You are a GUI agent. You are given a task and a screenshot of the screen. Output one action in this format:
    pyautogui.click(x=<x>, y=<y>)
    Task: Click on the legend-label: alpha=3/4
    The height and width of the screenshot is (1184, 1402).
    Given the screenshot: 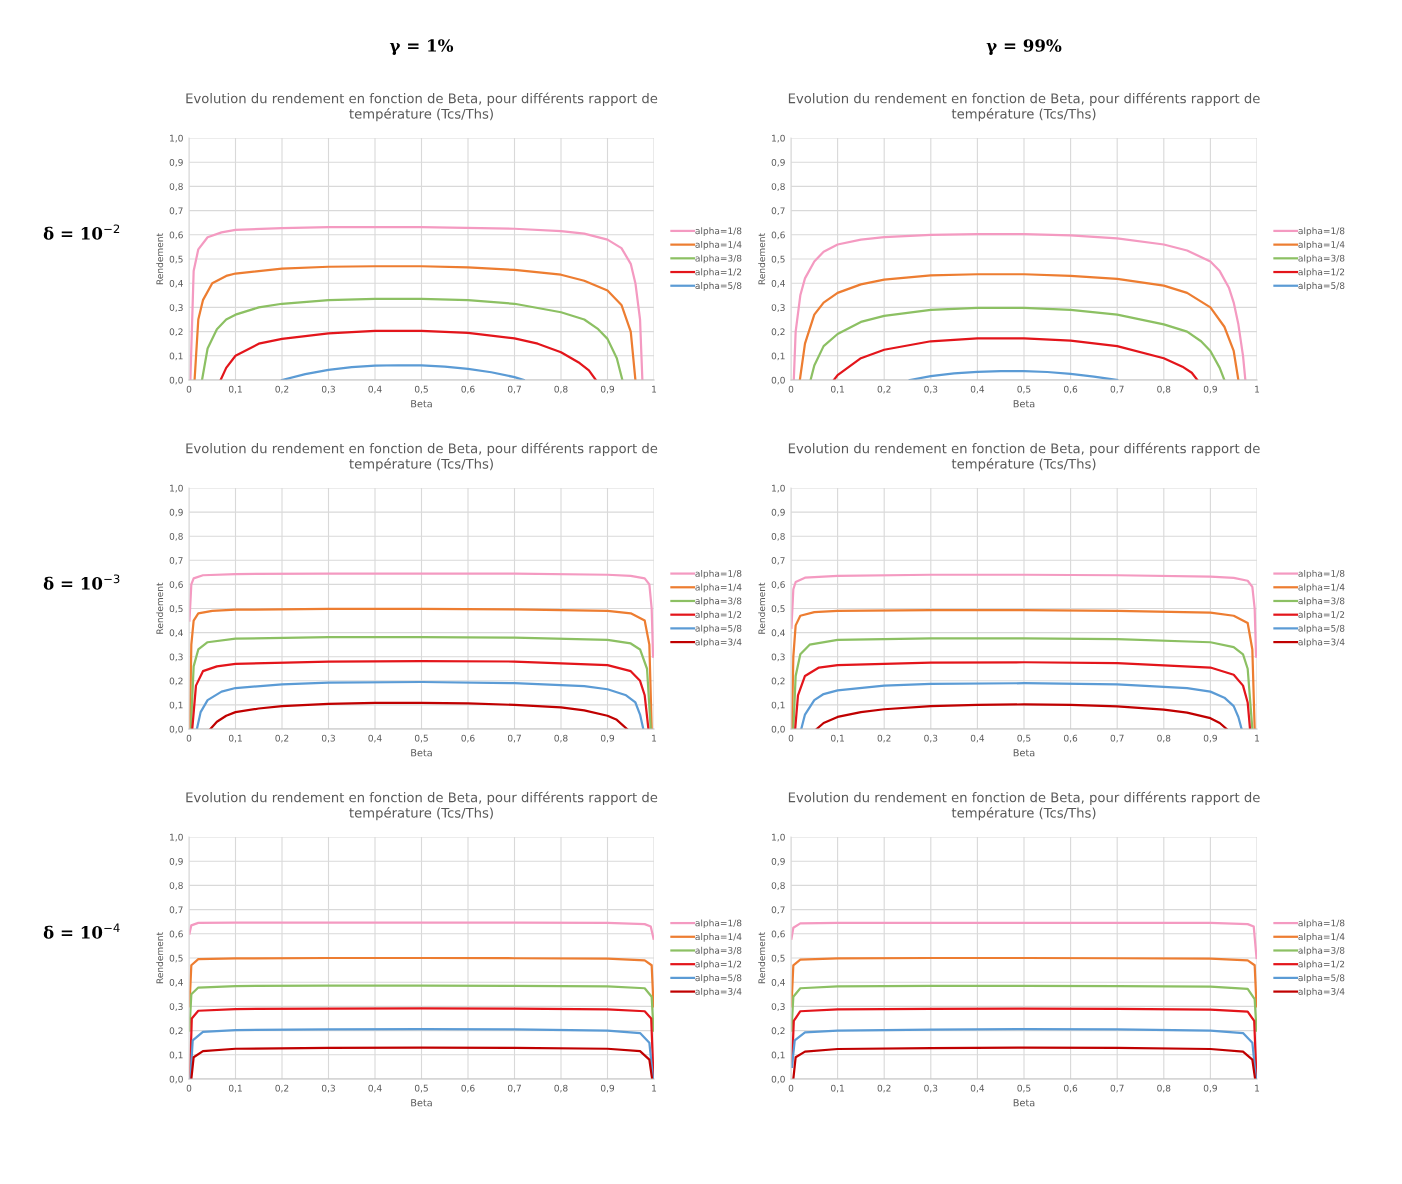 What is the action you would take?
    pyautogui.click(x=718, y=992)
    